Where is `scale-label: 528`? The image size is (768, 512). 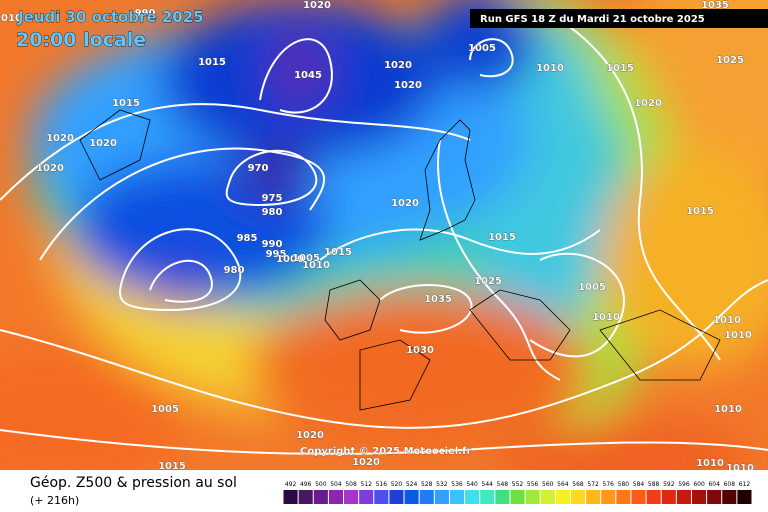 scale-label: 528 is located at coordinates (427, 484).